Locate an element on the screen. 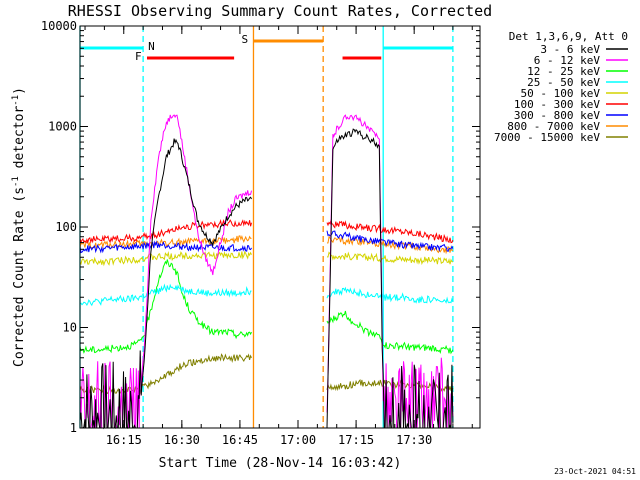 This screenshot has height=480, width=640. y-axis-label-main: Corrected Count Rate (s is located at coordinates (19, 277).